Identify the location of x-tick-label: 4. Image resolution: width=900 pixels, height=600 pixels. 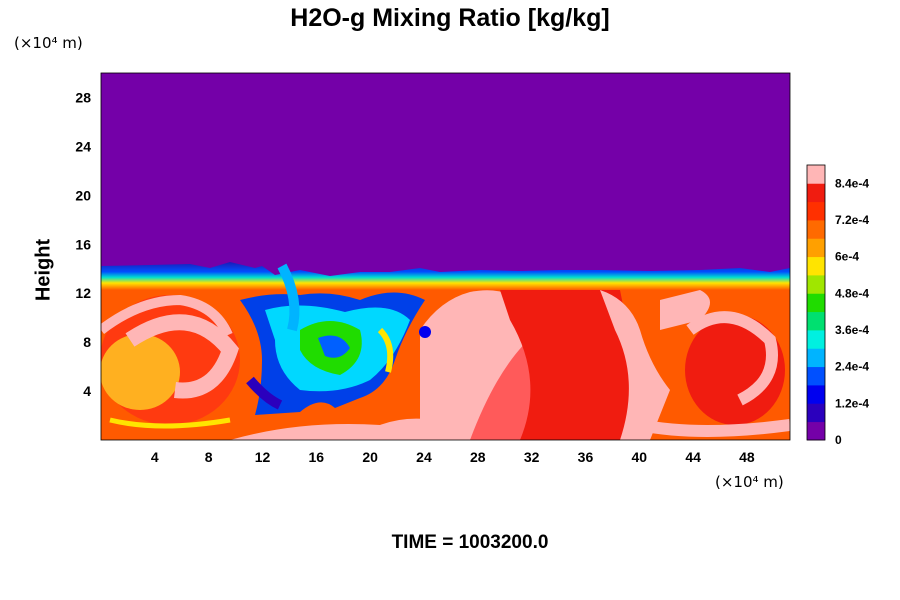
(155, 457).